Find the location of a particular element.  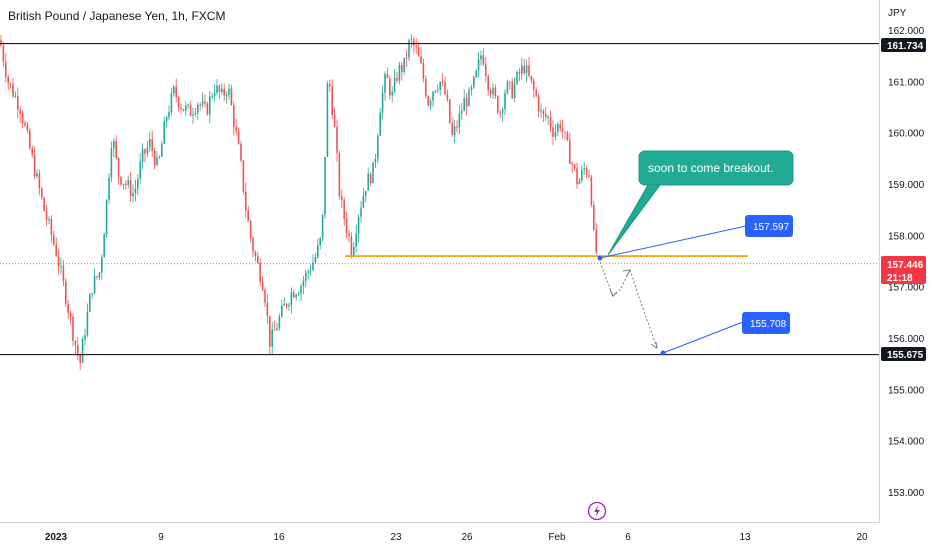

breakout-callout: soon to come breakout. is located at coordinates (700, 203).